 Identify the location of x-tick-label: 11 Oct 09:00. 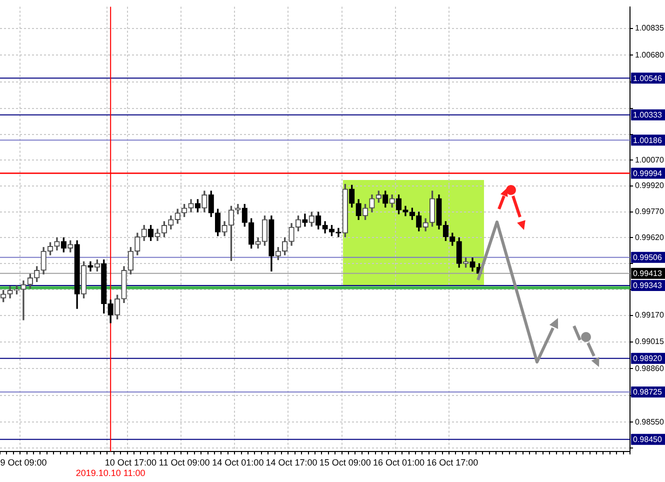
(184, 462).